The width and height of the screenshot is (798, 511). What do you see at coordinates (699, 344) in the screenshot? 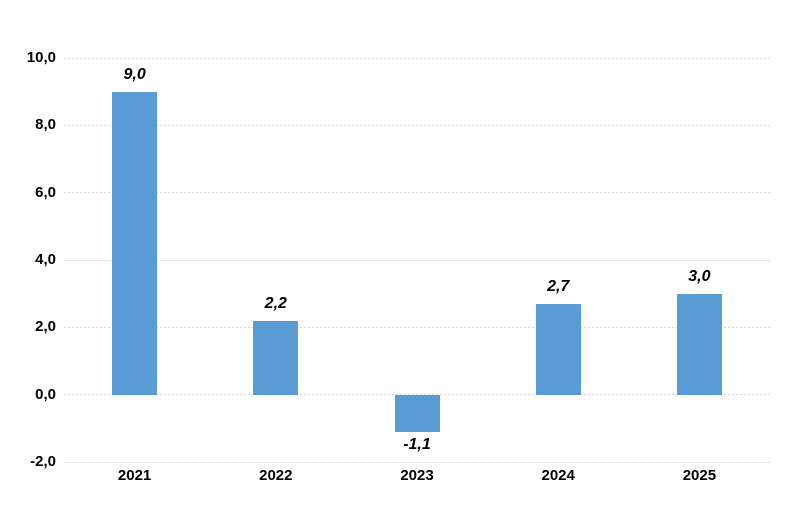
I see `bar-2025` at bounding box center [699, 344].